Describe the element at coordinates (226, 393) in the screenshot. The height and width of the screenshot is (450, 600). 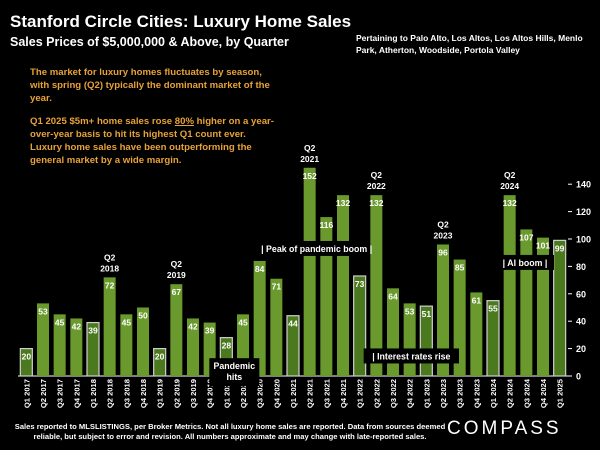
I see `x-tick-label: Q1 2020` at that location.